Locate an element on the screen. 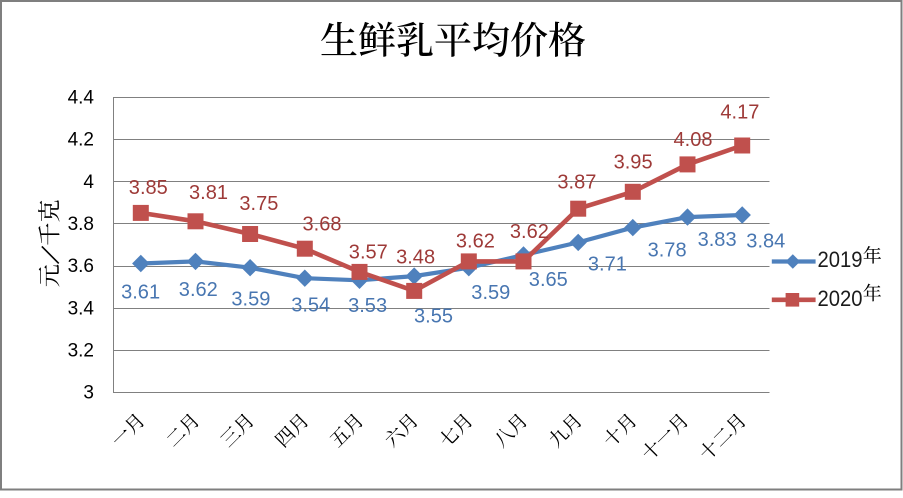  svg-text: 4.2 is located at coordinates (81, 140).